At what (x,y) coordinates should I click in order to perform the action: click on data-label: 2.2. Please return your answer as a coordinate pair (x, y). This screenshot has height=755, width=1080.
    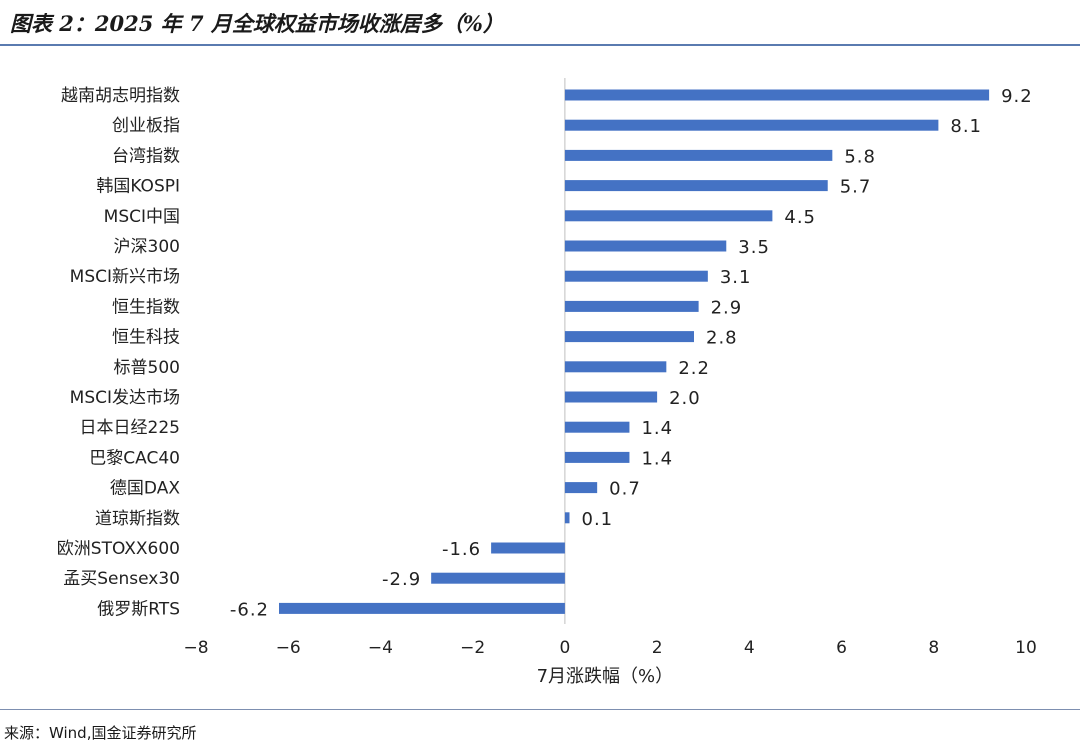
    Looking at the image, I should click on (694, 368).